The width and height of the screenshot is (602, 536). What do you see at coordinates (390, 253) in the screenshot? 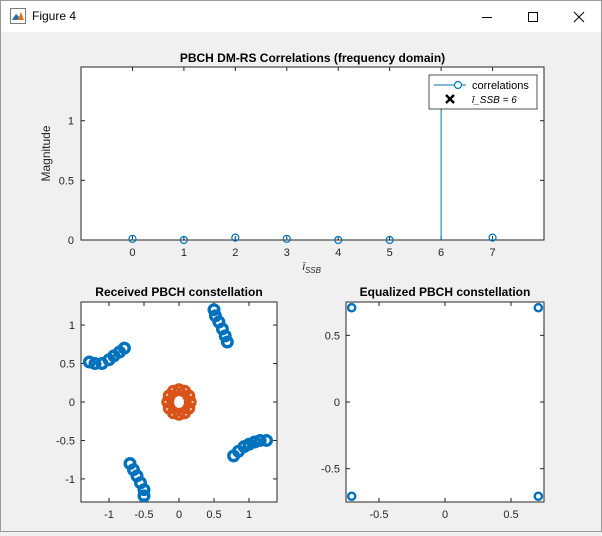
I see `x-tick-label: 5` at bounding box center [390, 253].